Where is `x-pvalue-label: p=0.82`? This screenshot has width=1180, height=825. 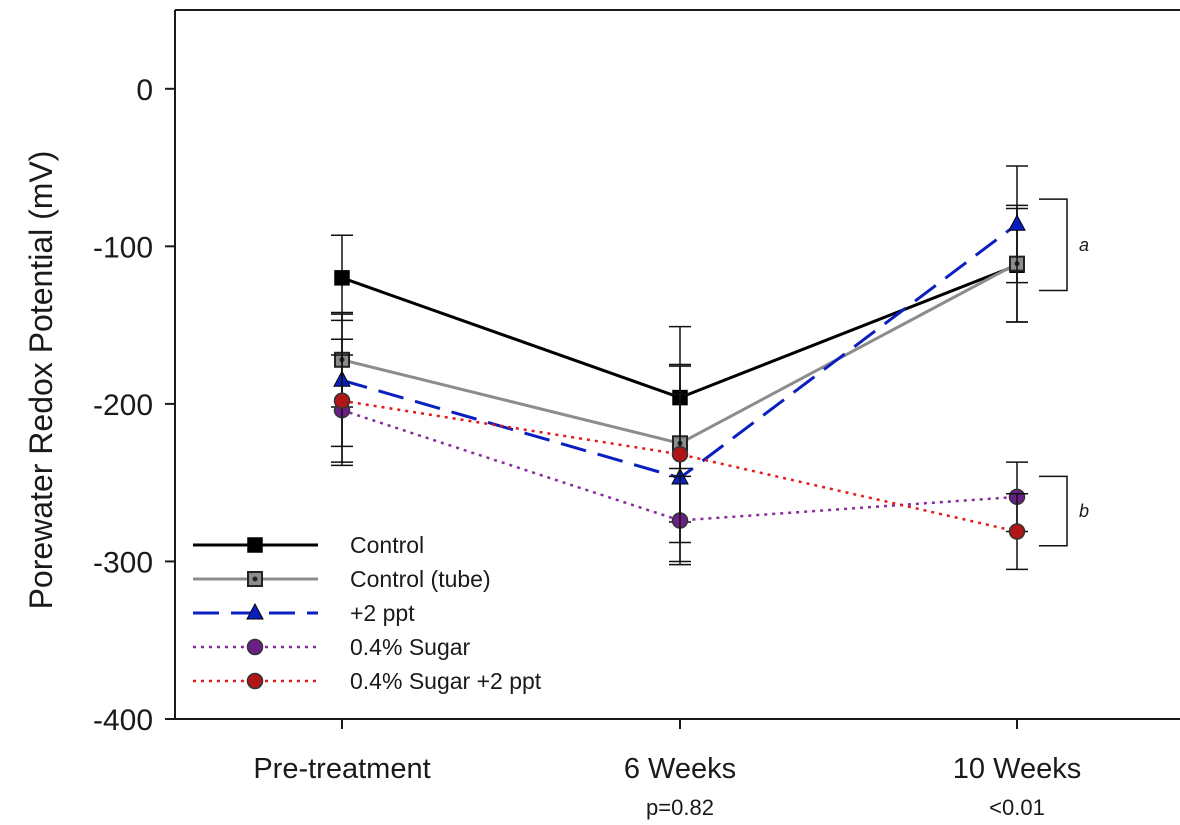
x-pvalue-label: p=0.82 is located at coordinates (680, 807).